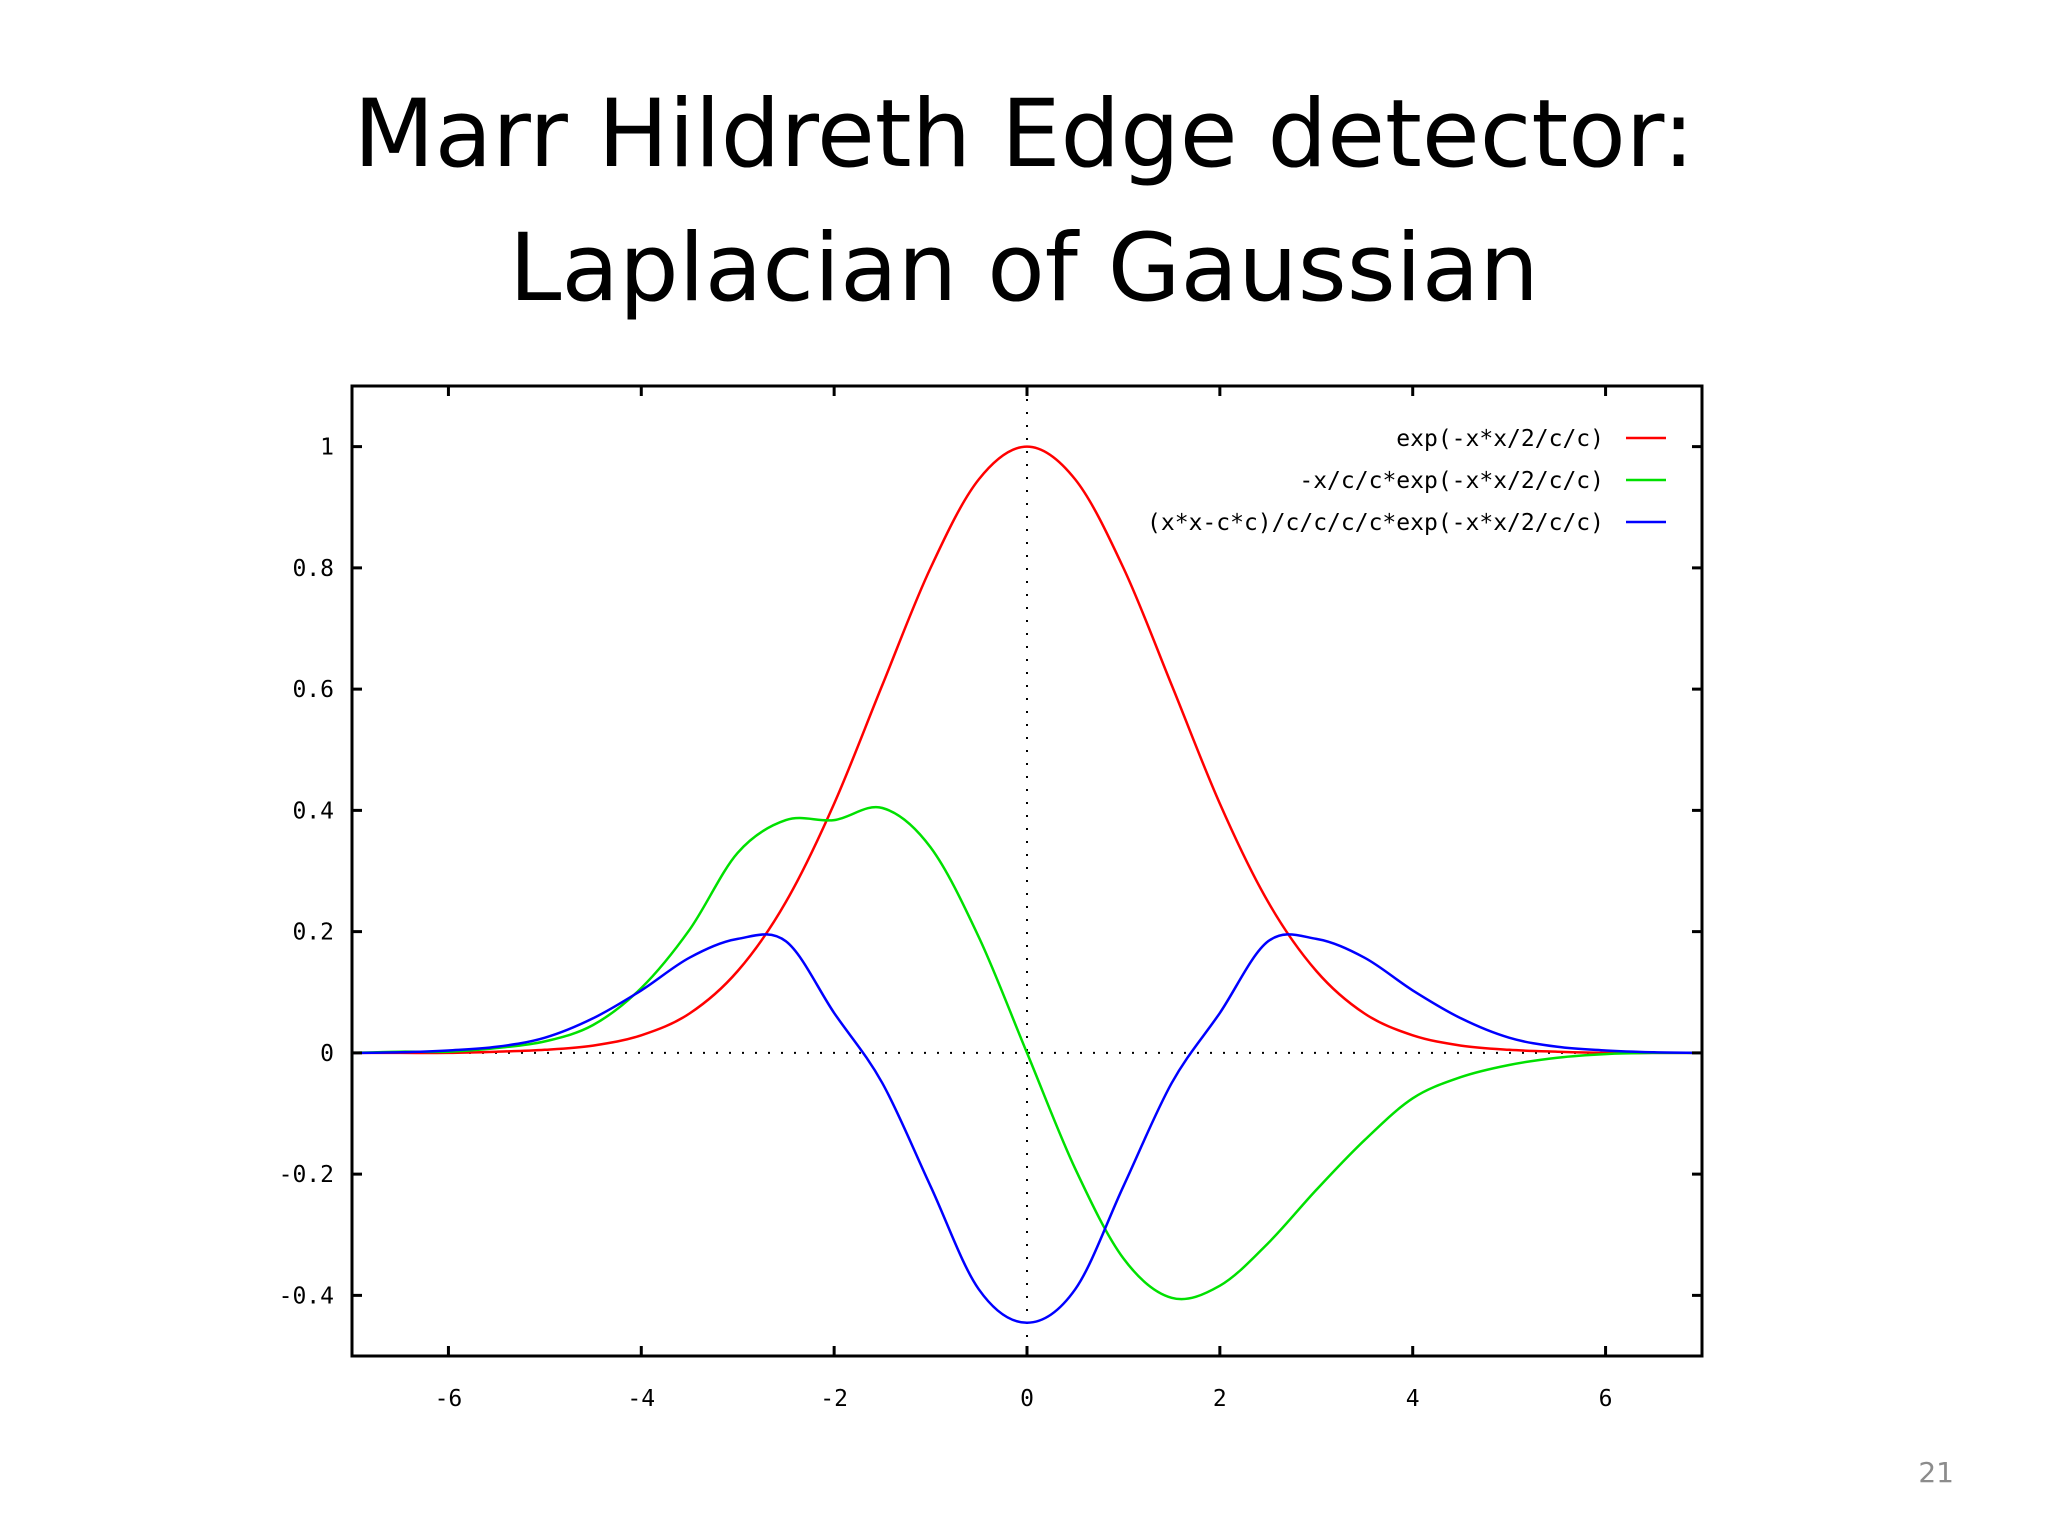 This screenshot has width=2048, height=1536. Describe the element at coordinates (1500, 439) in the screenshot. I see `legend-label-1: exp(-x*x/2/c/c)` at that location.